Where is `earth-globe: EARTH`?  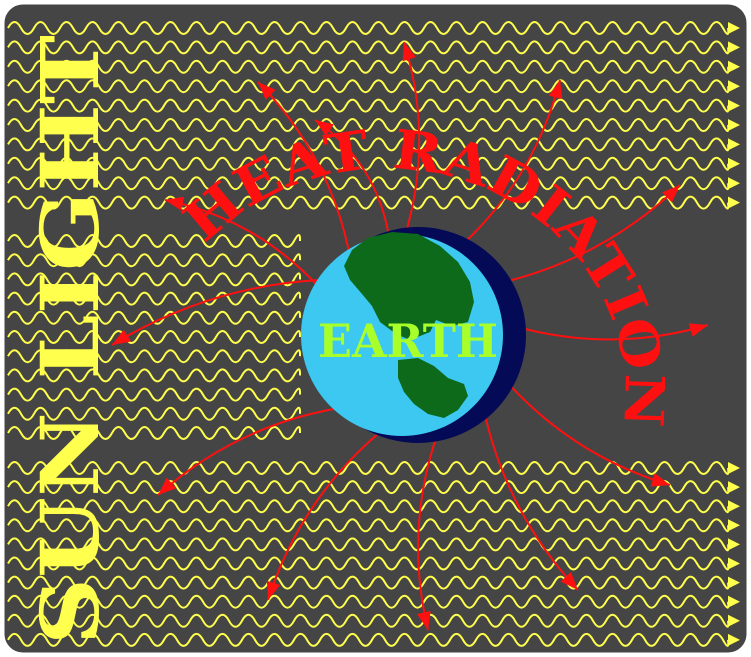 earth-globe: EARTH is located at coordinates (413, 335).